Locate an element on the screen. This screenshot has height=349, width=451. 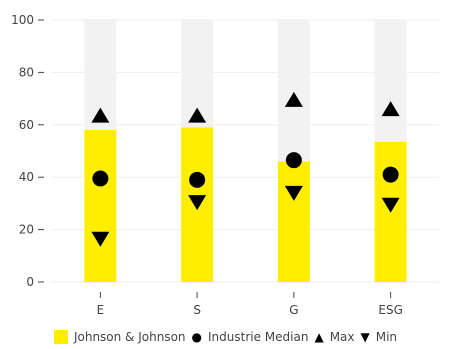
triangle-up-icon: ▲ is located at coordinates (319, 336).